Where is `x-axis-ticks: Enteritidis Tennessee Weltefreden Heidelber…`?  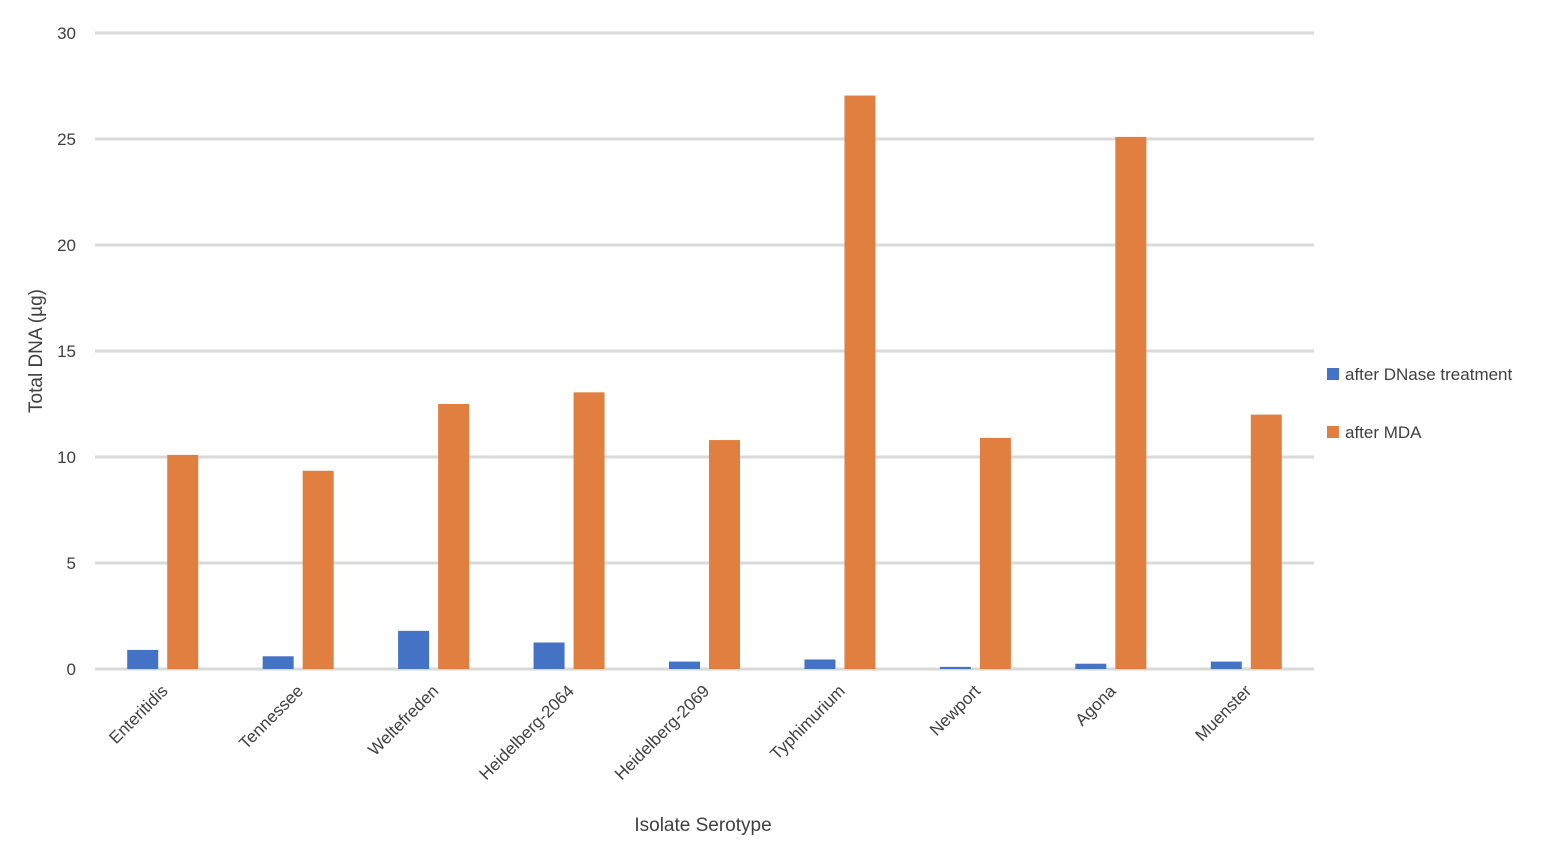
x-axis-ticks: Enteritidis Tennessee Weltefreden Heidelber… is located at coordinates (680, 732).